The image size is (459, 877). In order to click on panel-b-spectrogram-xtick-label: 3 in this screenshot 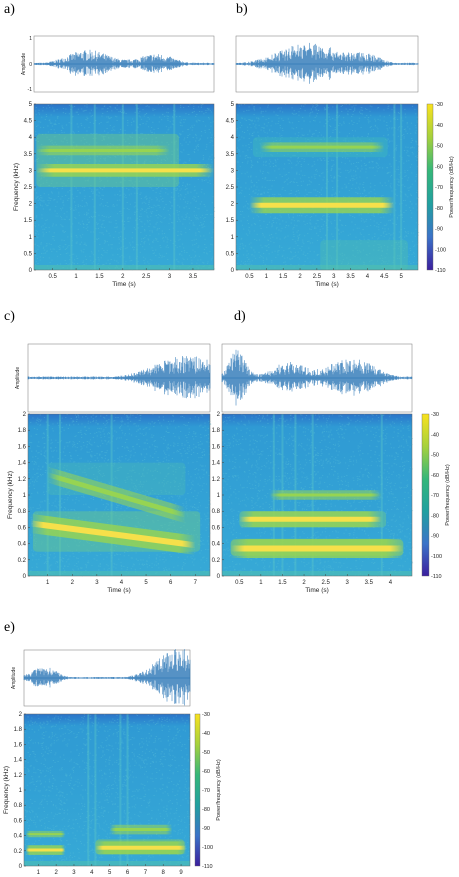, I will do `click(334, 277)`.